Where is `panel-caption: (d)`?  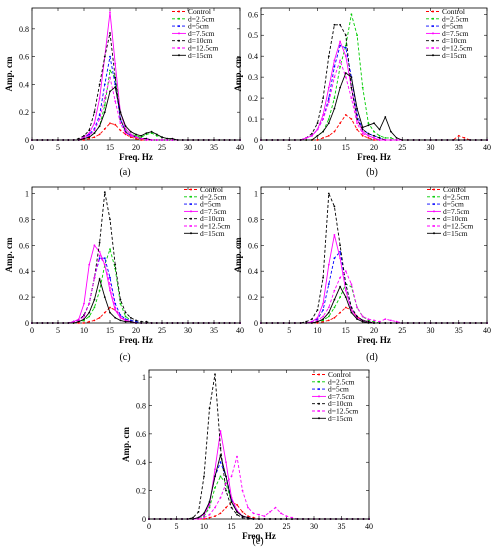
panel-caption: (d) is located at coordinates (372, 357).